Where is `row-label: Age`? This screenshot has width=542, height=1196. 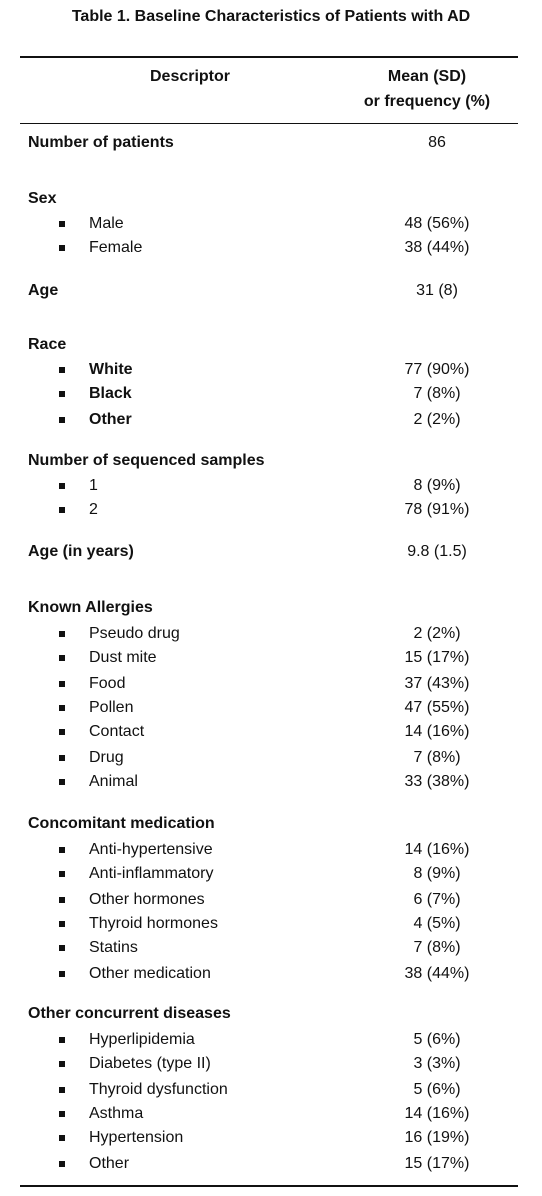
row-label: Age is located at coordinates (43, 291).